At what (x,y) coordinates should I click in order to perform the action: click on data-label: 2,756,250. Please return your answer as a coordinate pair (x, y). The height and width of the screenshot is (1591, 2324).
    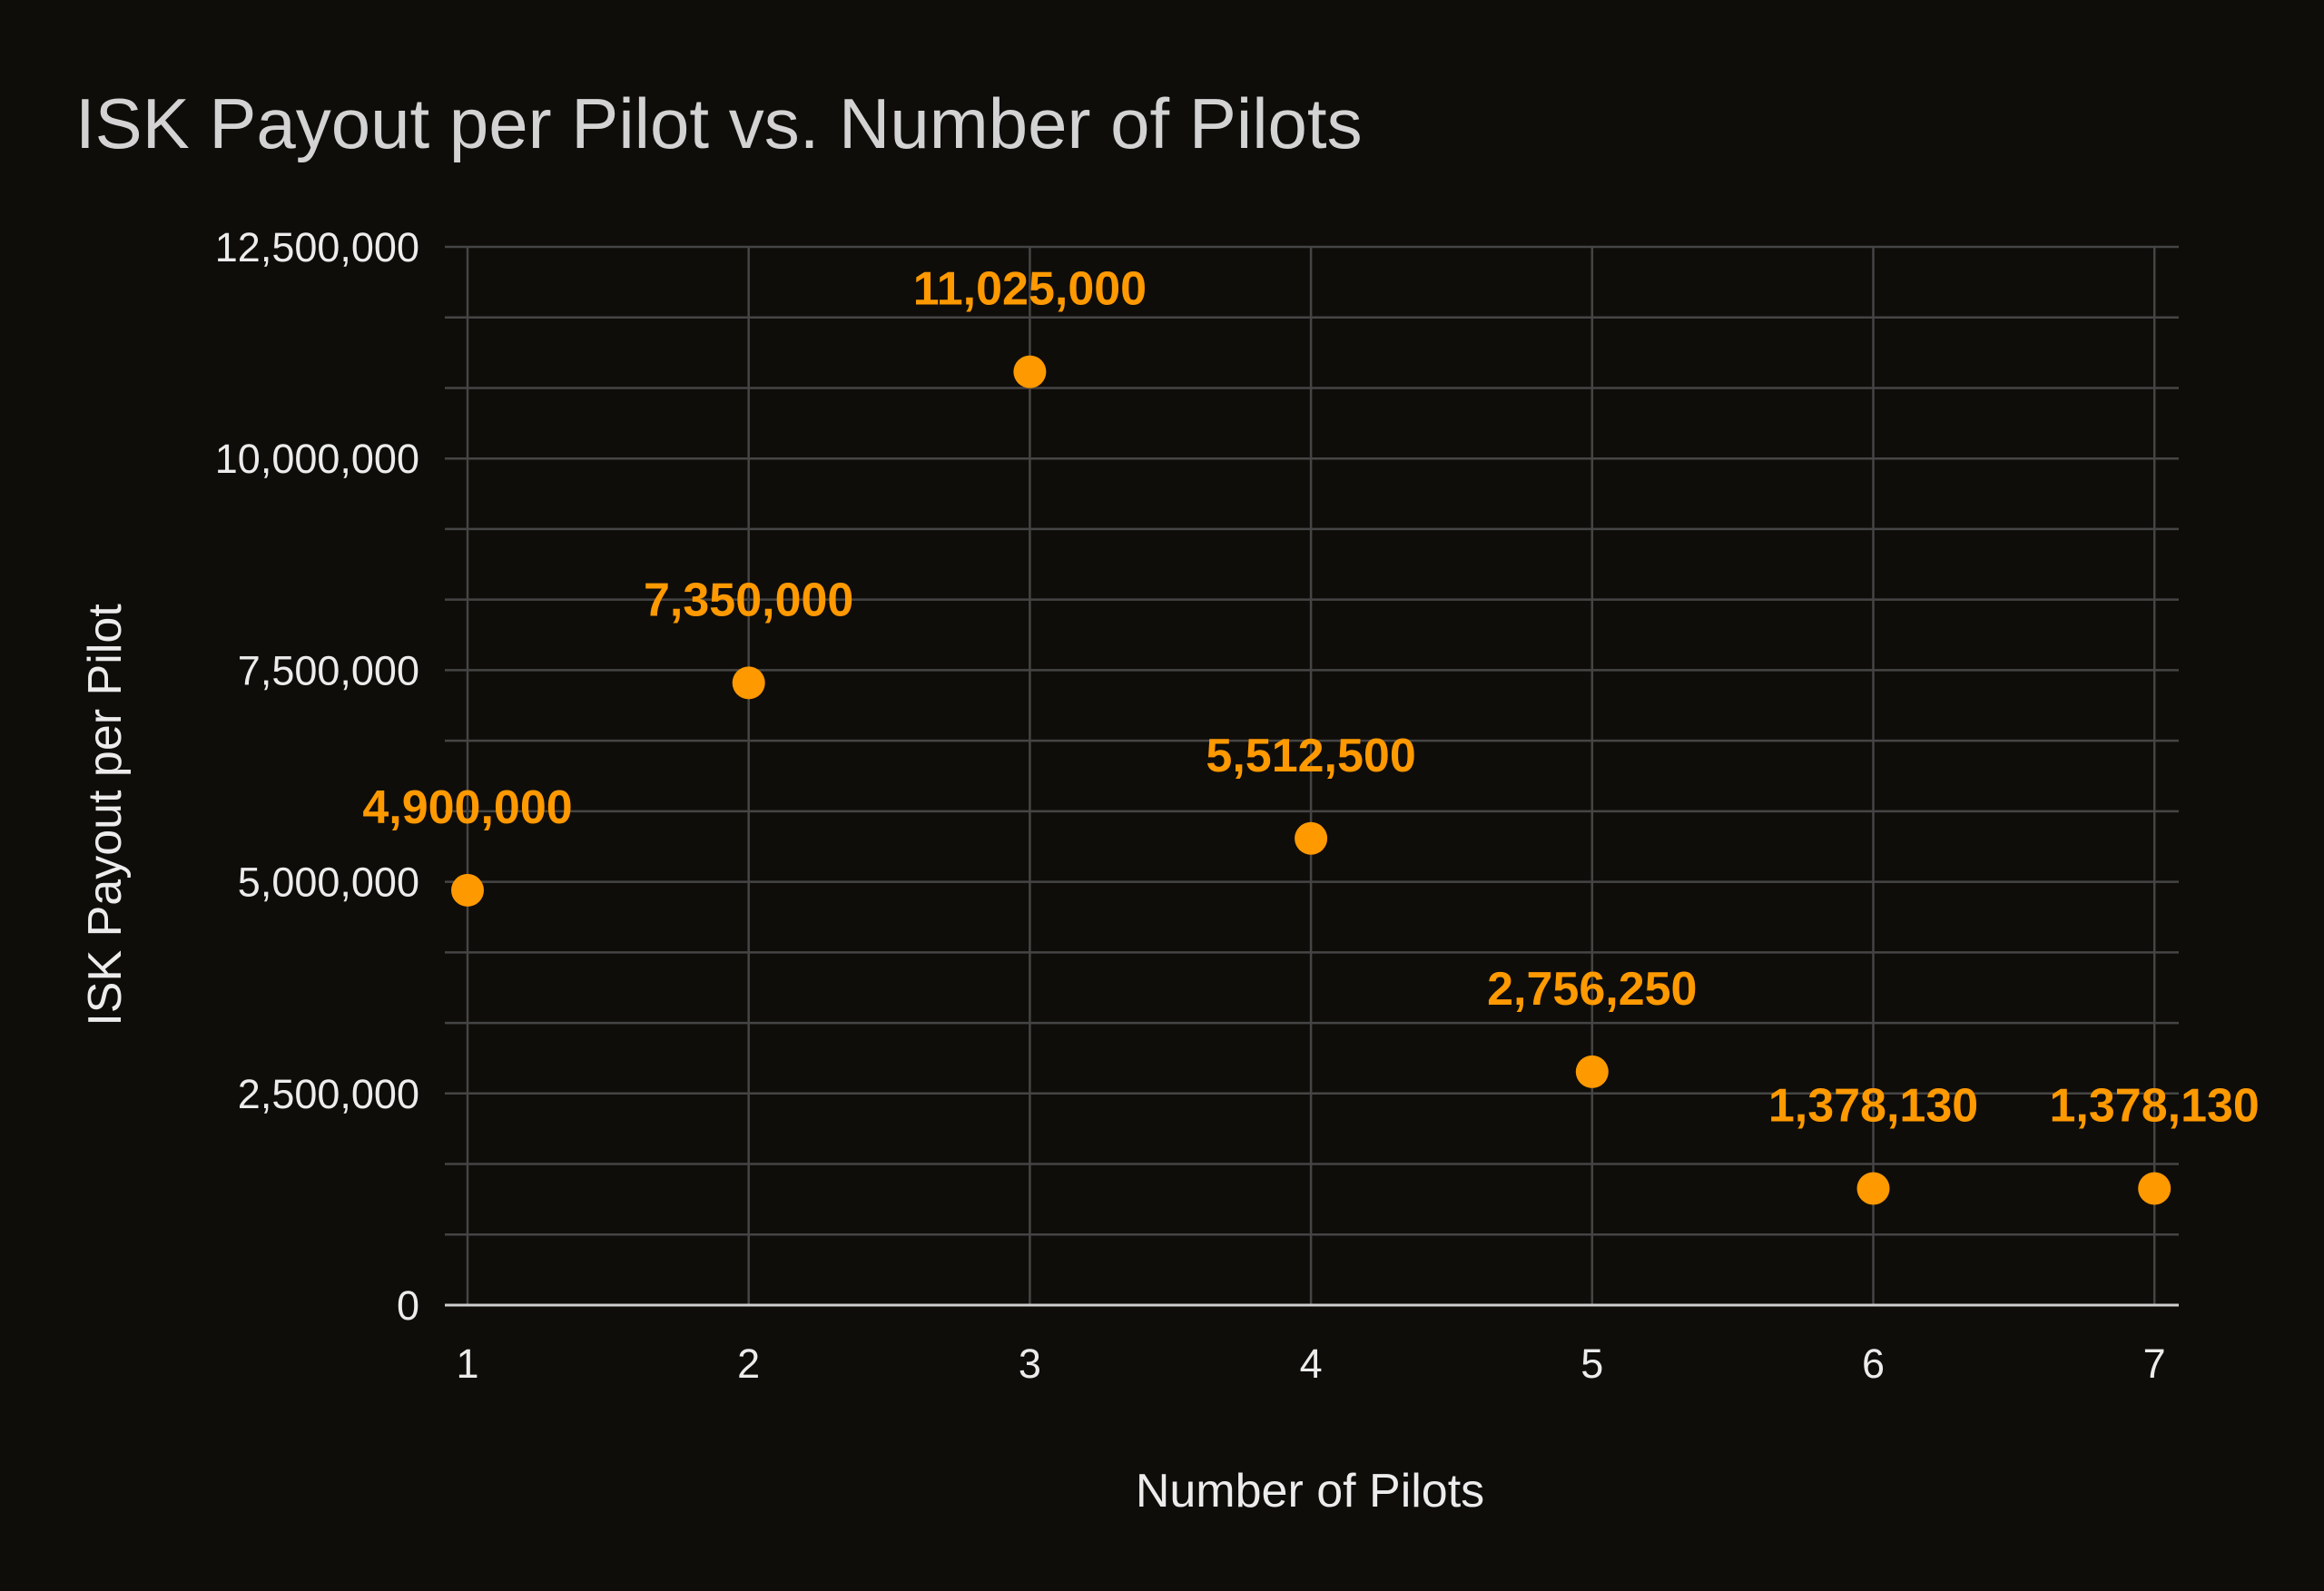
    Looking at the image, I should click on (1592, 990).